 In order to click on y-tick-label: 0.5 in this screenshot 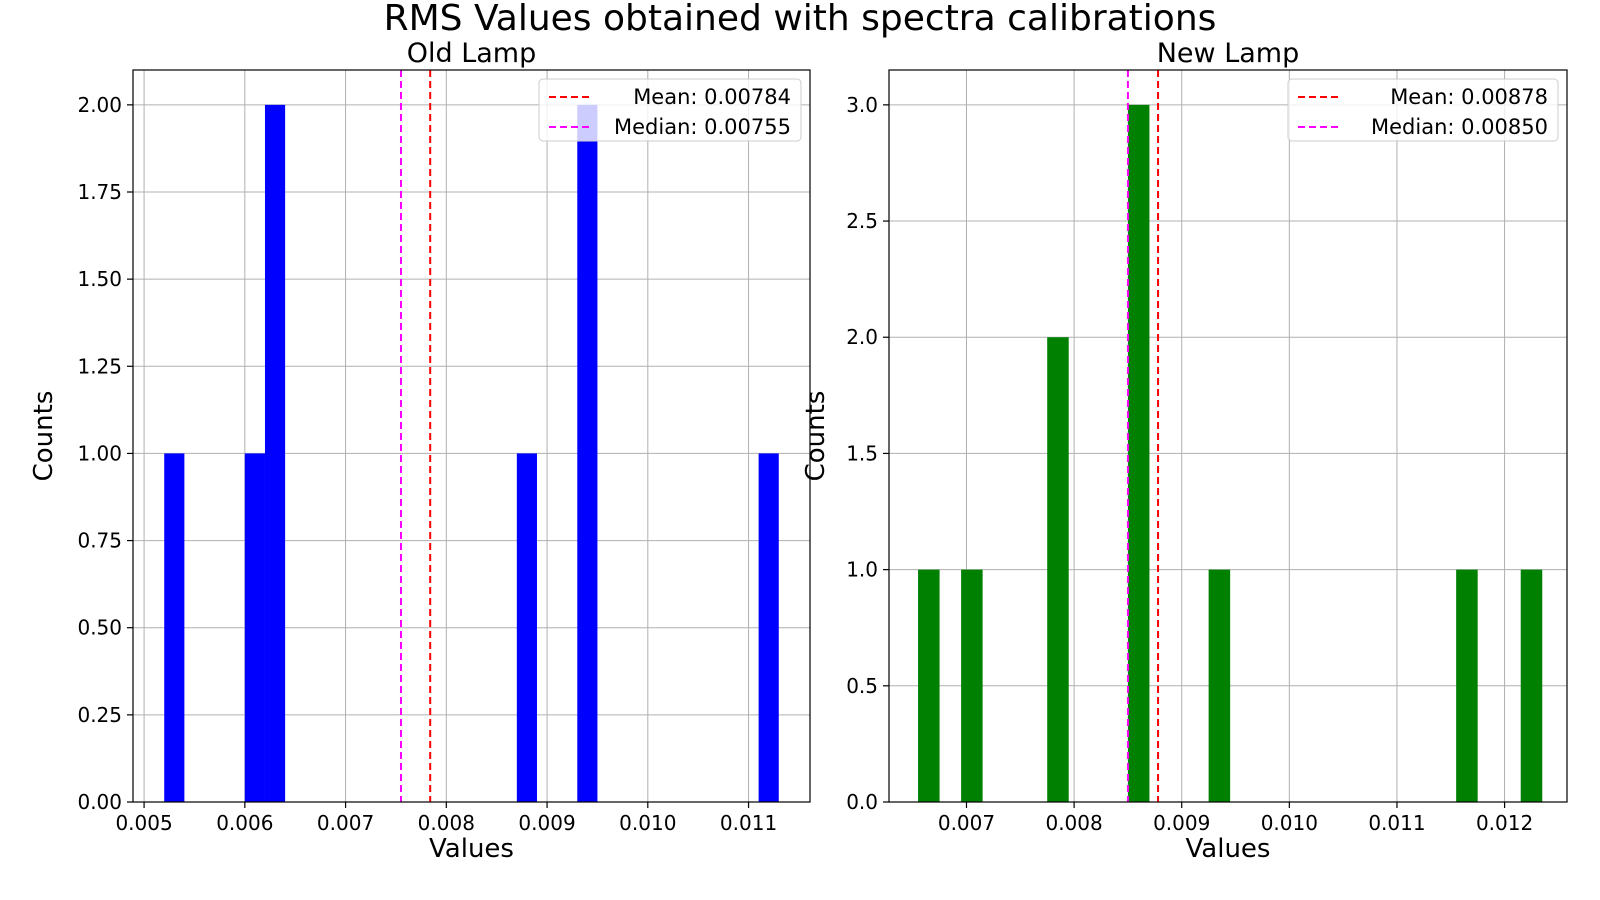, I will do `click(862, 686)`.